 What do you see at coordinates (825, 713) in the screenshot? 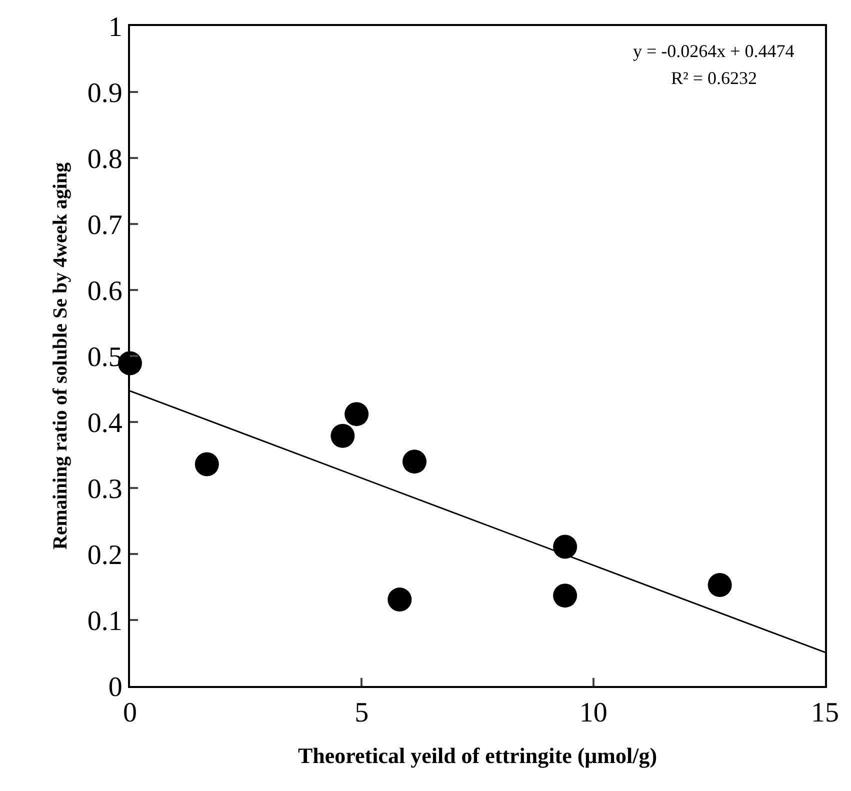
I see `x-tick-label: 15` at bounding box center [825, 713].